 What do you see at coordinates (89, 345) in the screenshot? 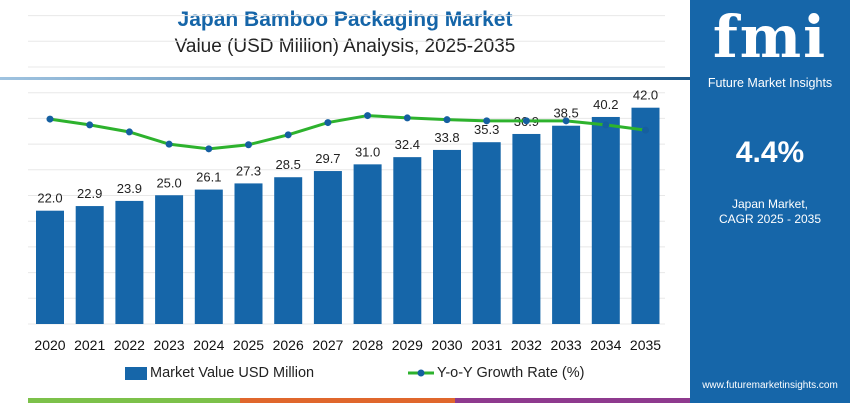
I see `x-tick-2021: 2021` at bounding box center [89, 345].